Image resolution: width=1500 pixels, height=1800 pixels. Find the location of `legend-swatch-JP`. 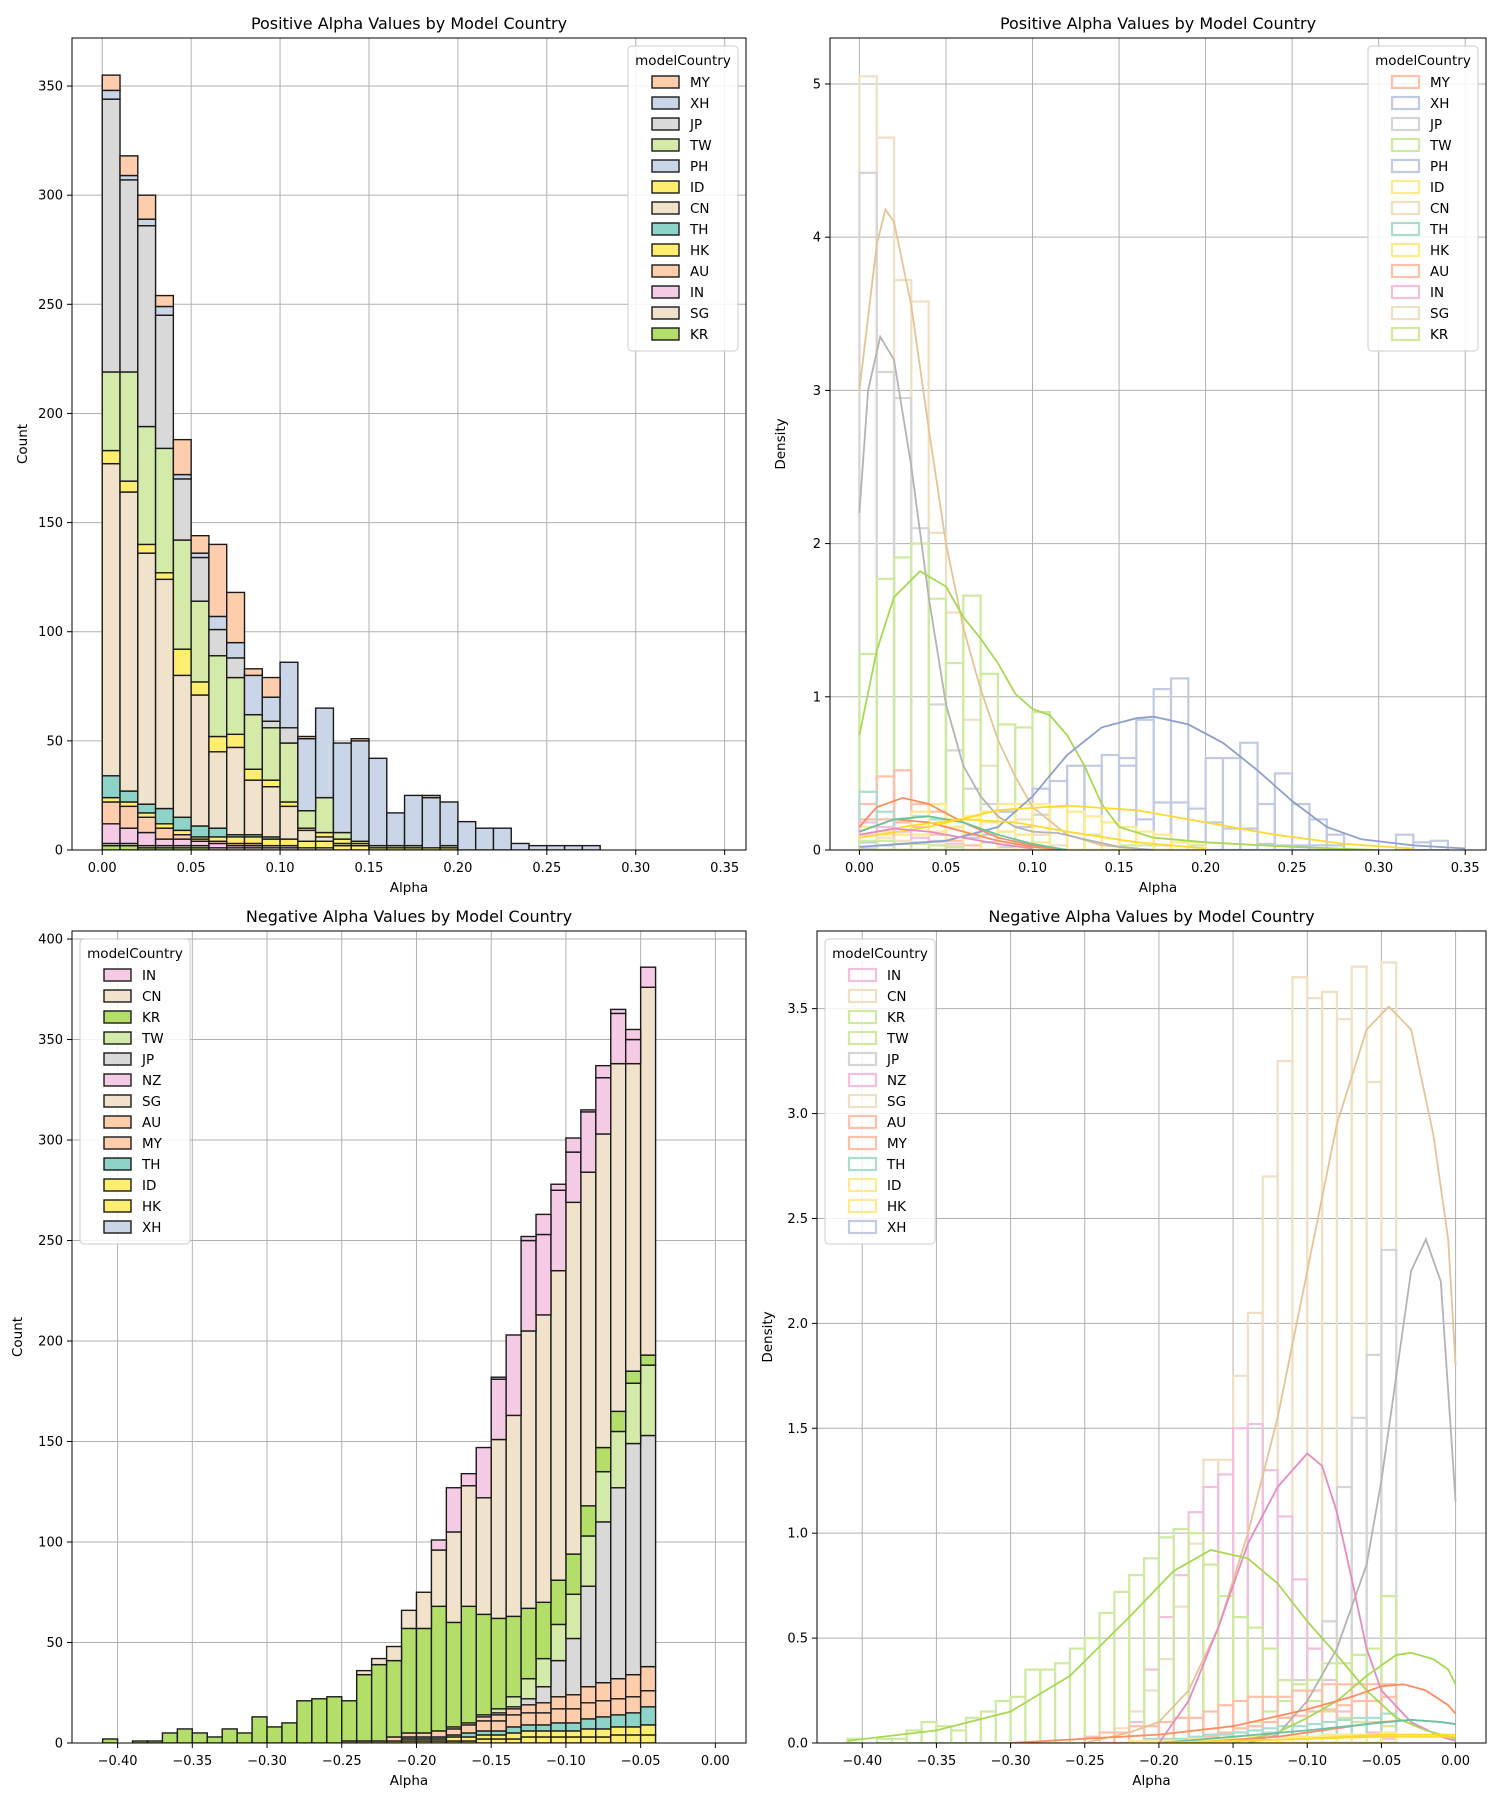

legend-swatch-JP is located at coordinates (862, 1059).